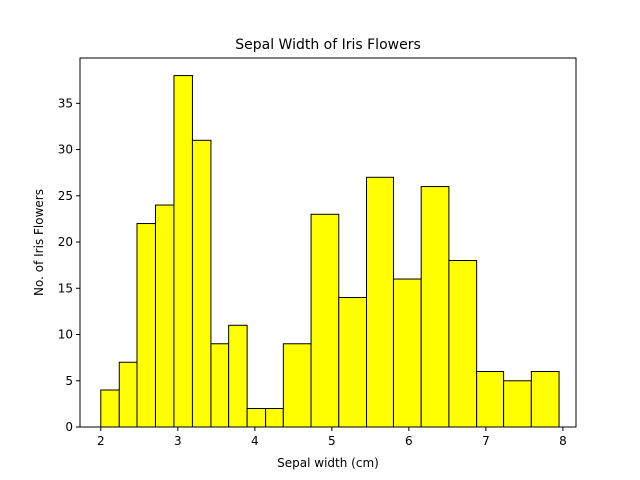 This screenshot has width=640, height=480. I want to click on y-tick-label: 0, so click(69, 427).